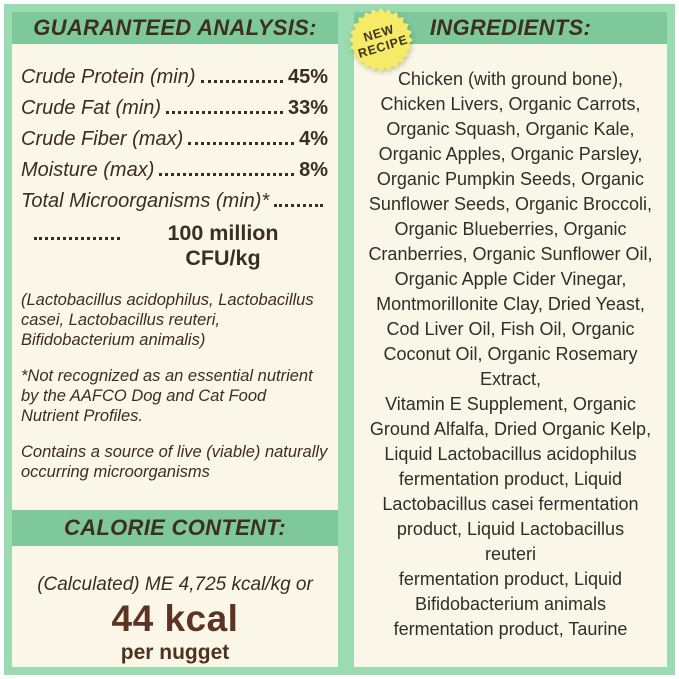 Image resolution: width=679 pixels, height=679 pixels. What do you see at coordinates (145, 201) in the screenshot?
I see `analysis-label: Total Microorganisms (min)*` at bounding box center [145, 201].